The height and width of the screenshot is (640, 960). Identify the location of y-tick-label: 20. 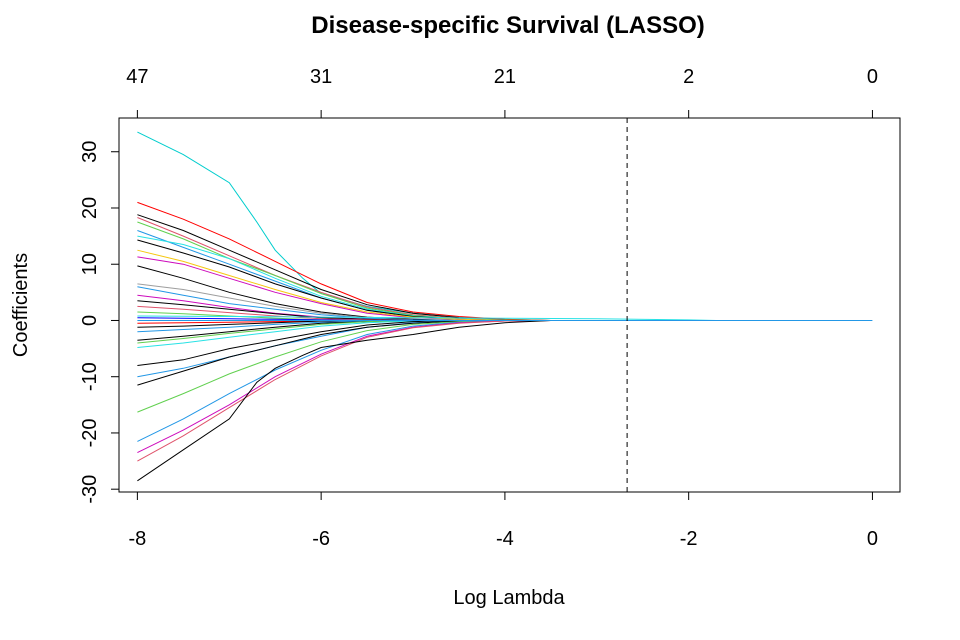
(90, 208).